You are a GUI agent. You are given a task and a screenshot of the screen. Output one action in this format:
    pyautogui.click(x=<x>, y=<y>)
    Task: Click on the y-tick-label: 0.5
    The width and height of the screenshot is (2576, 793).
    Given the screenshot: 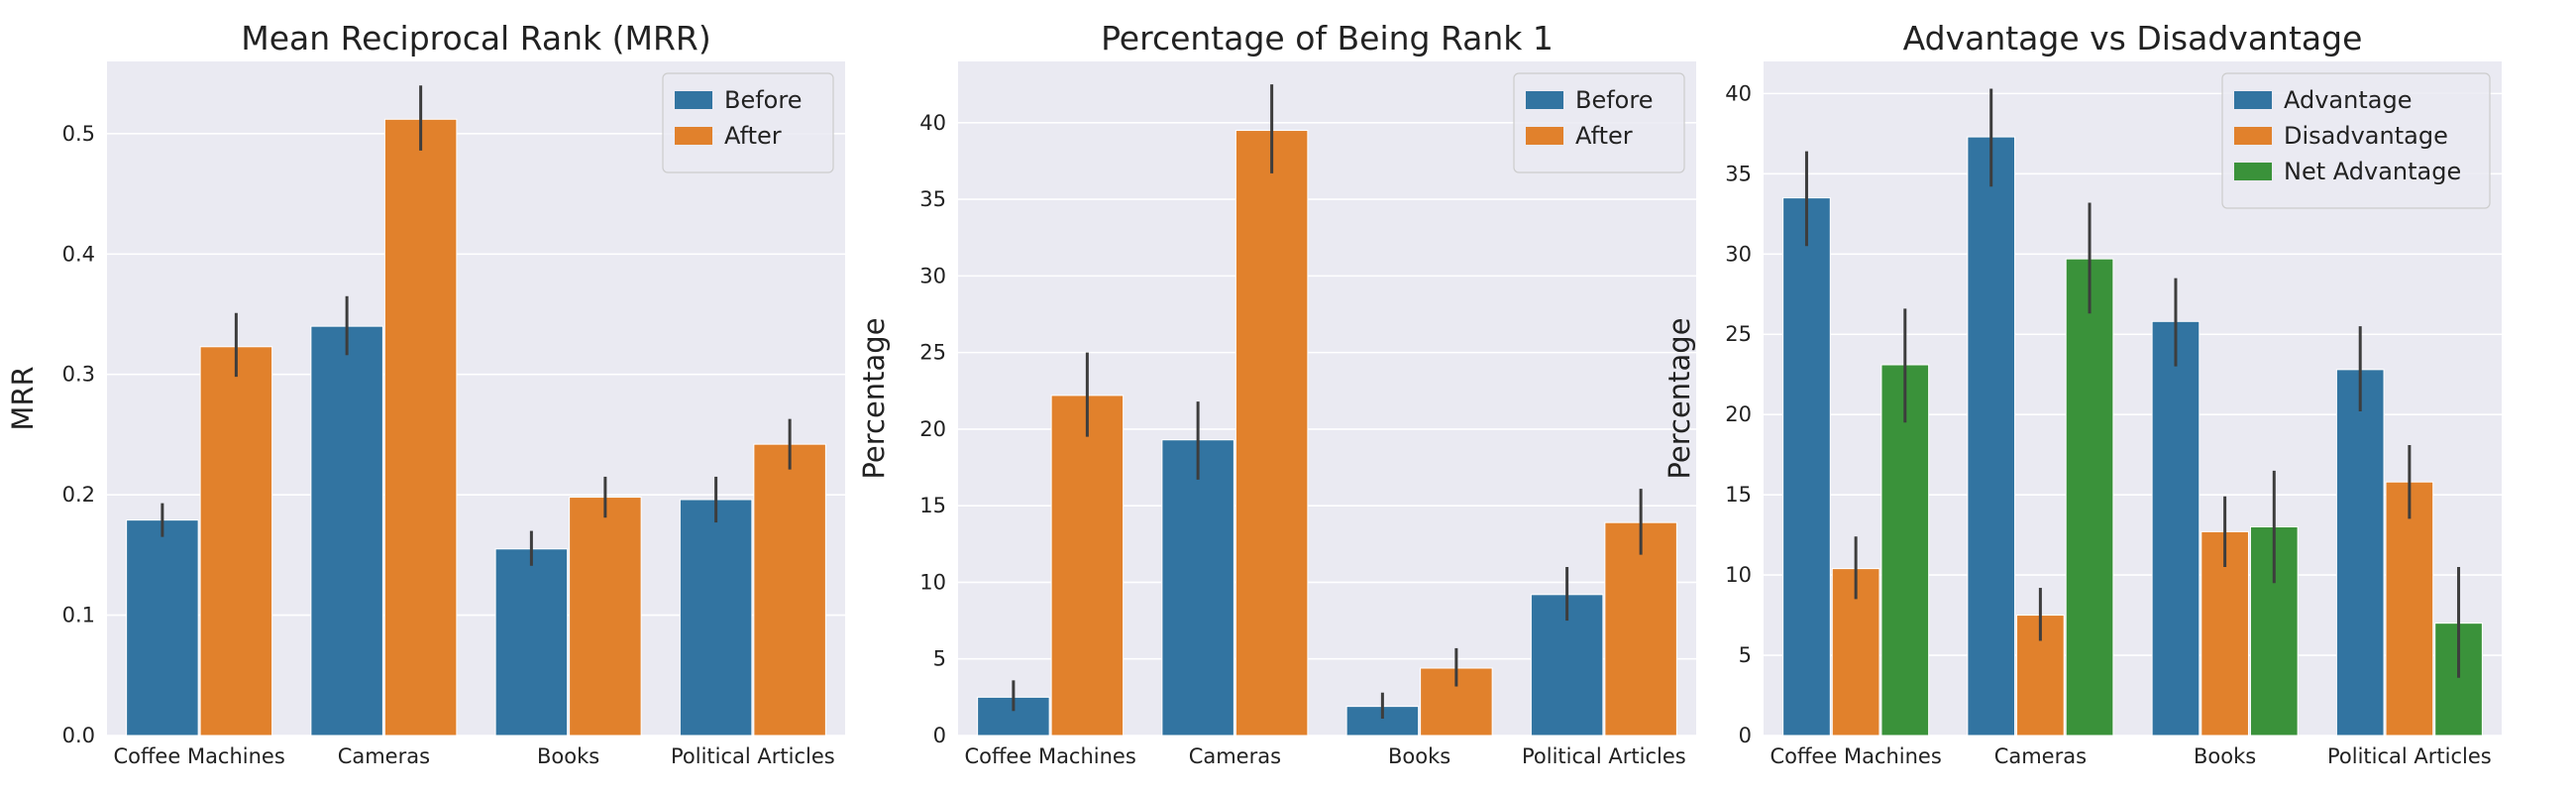 What is the action you would take?
    pyautogui.click(x=78, y=134)
    